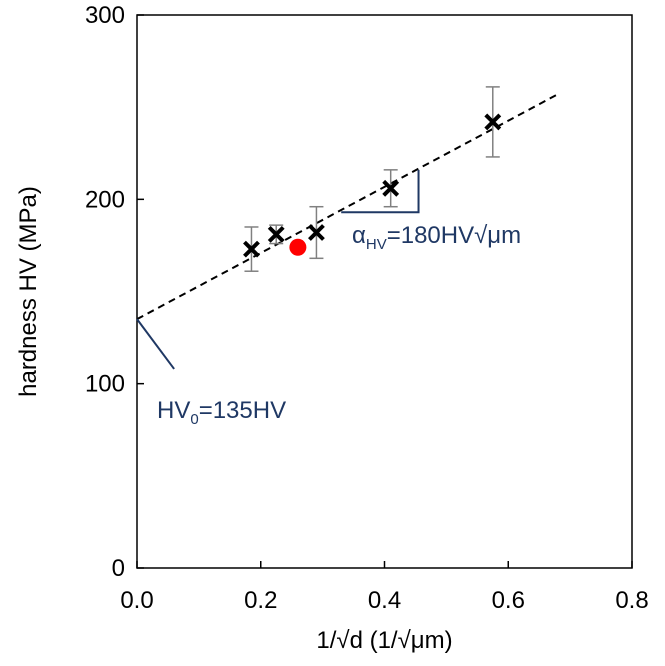 This screenshot has width=665, height=666. What do you see at coordinates (242, 410) in the screenshot?
I see `intercept-label-rest: =135HV` at bounding box center [242, 410].